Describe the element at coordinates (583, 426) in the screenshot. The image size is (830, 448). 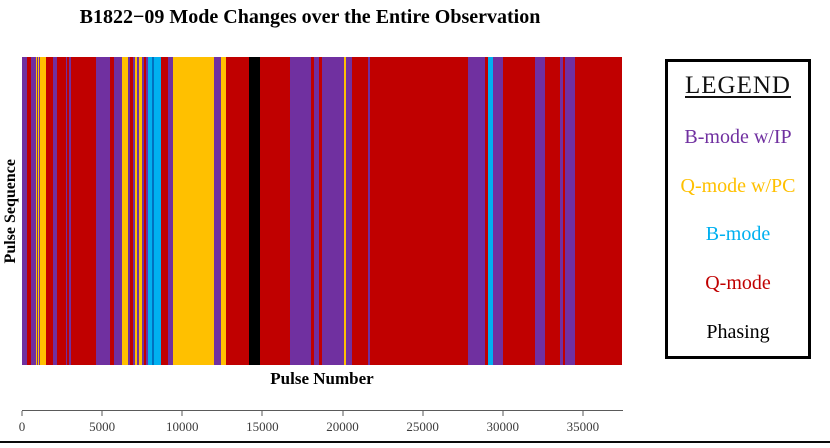
I see `x-axis-tick-label: 35000` at that location.